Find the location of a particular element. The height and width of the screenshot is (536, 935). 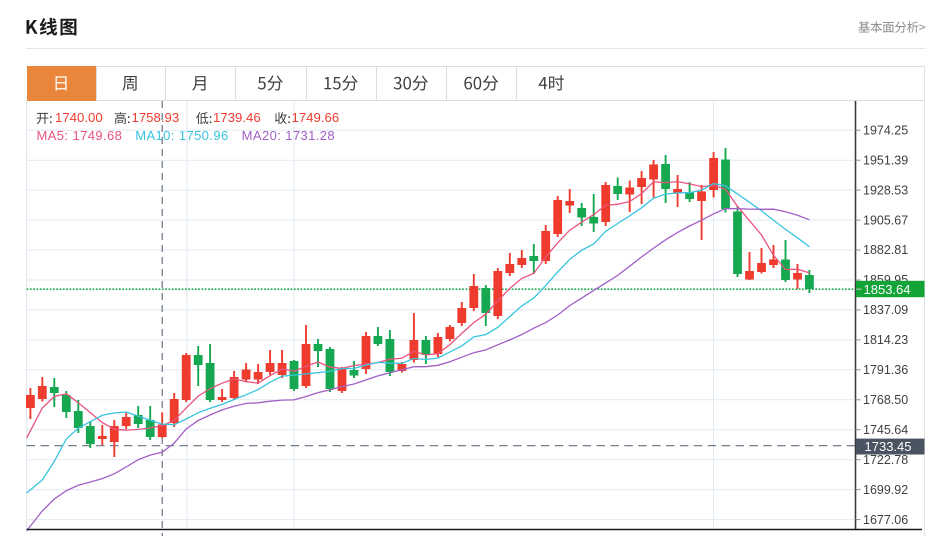

svg-text: 1928.53 is located at coordinates (885, 190).